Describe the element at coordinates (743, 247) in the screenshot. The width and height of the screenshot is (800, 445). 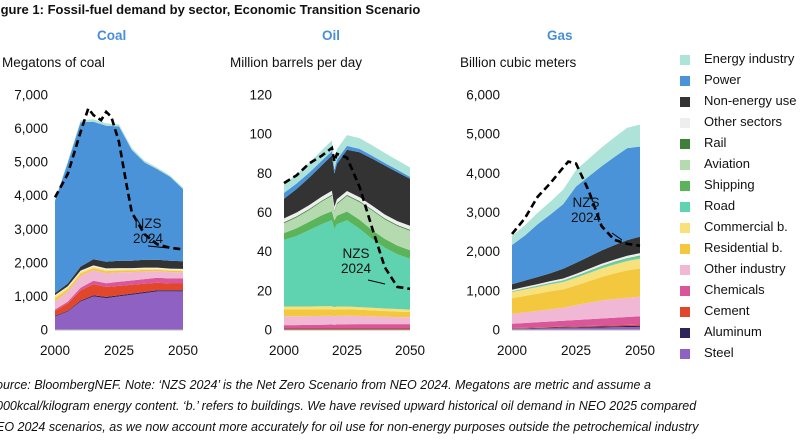
I see `legend-label: Residential b.` at that location.